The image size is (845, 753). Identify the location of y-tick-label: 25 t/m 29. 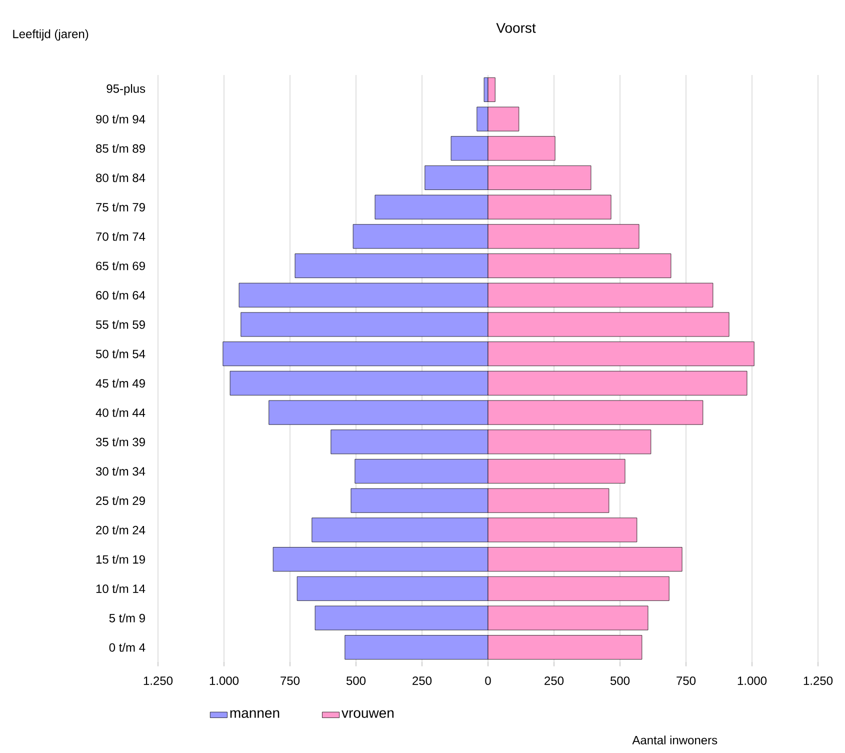
(120, 500).